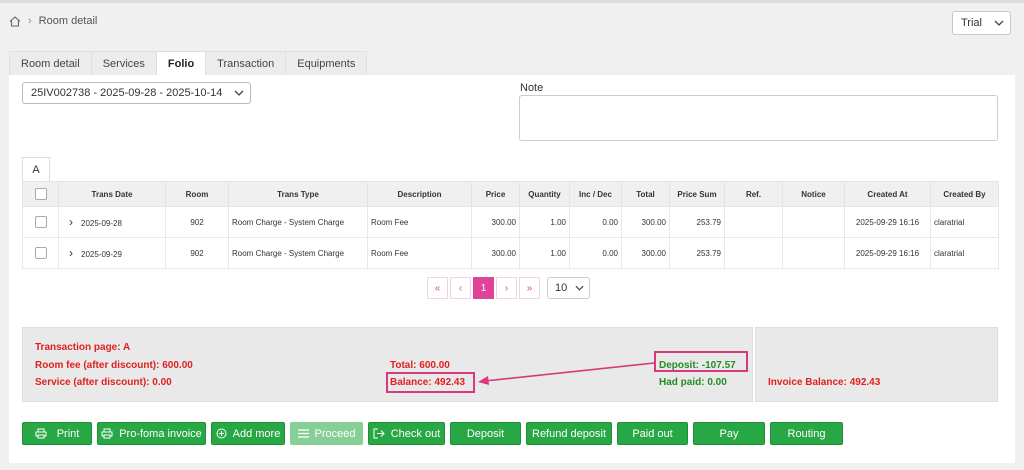 The height and width of the screenshot is (470, 1024). I want to click on room-fee-text: Room fee (after discount): 600.00, so click(114, 365).